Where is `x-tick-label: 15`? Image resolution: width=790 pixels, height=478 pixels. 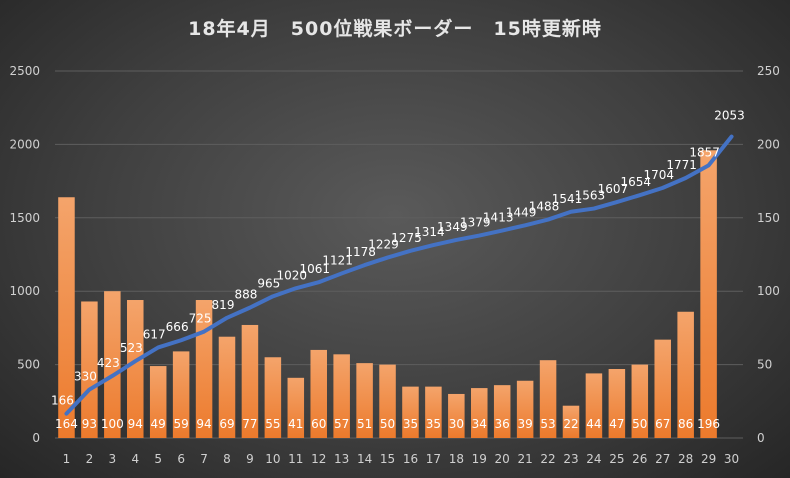 x-tick-label: 15 is located at coordinates (387, 459).